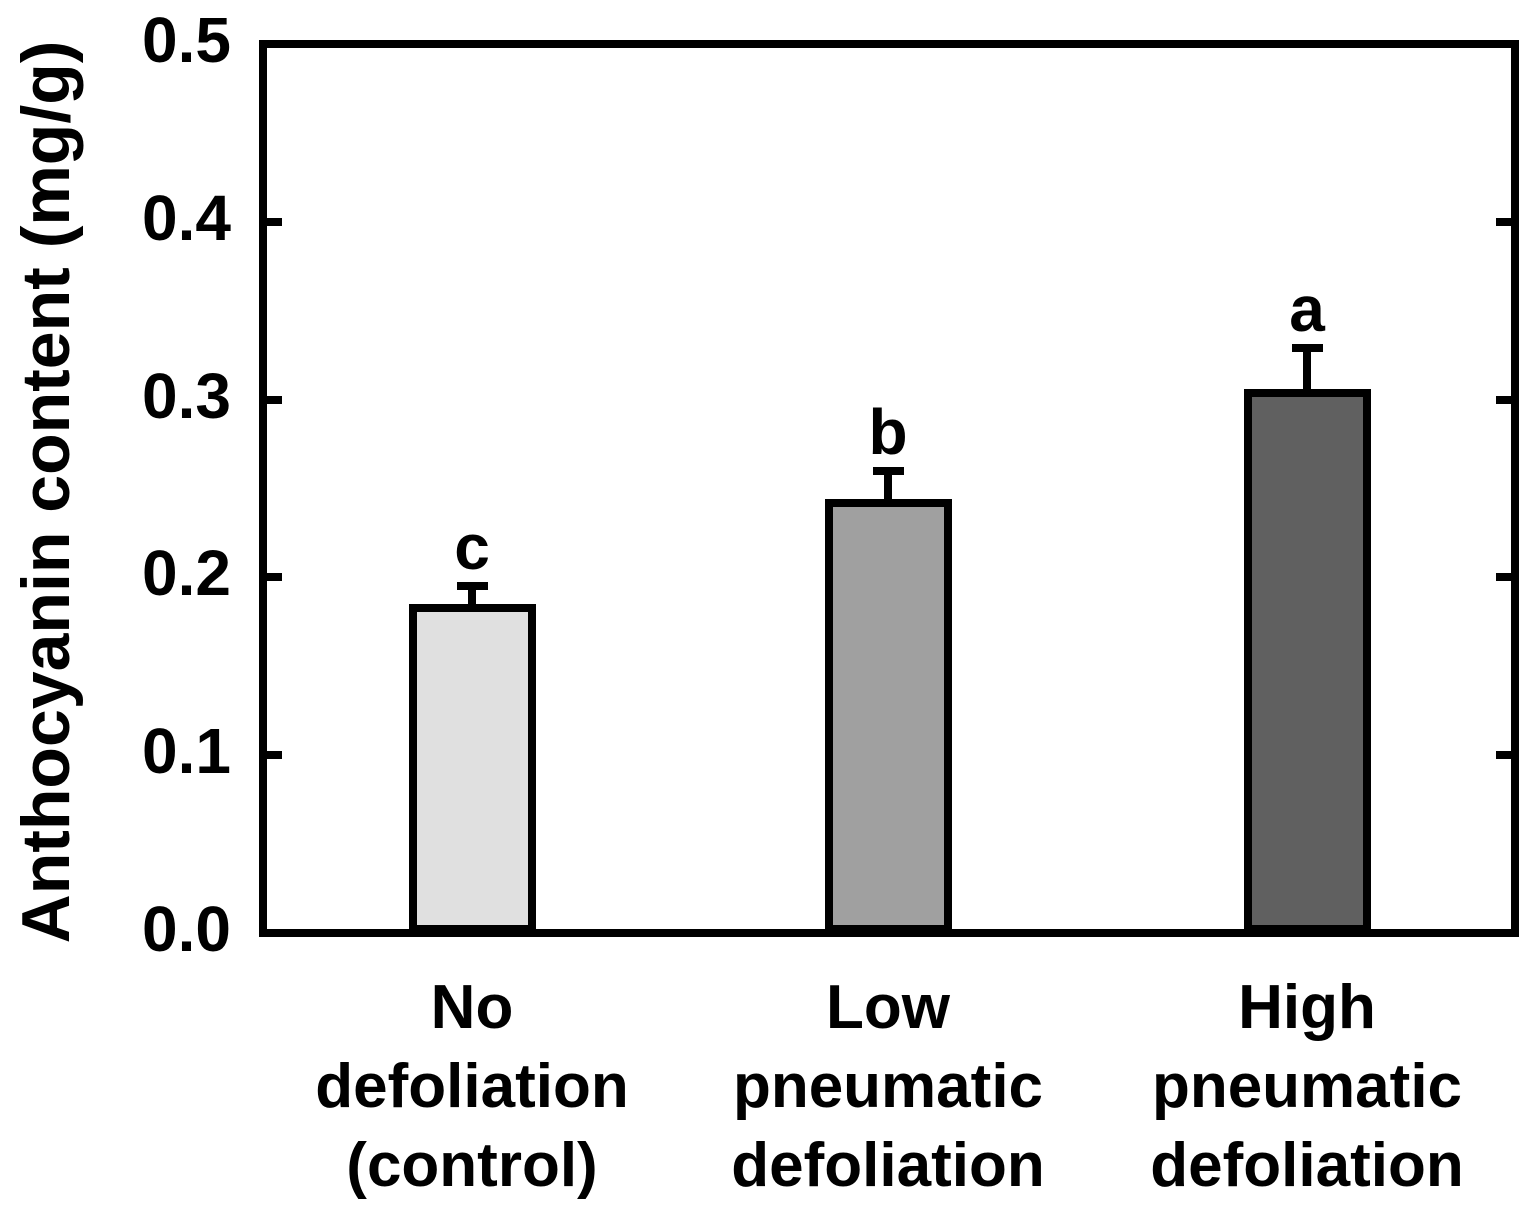 Image resolution: width=1533 pixels, height=1209 pixels. Describe the element at coordinates (888, 716) in the screenshot. I see `bar-b` at that location.